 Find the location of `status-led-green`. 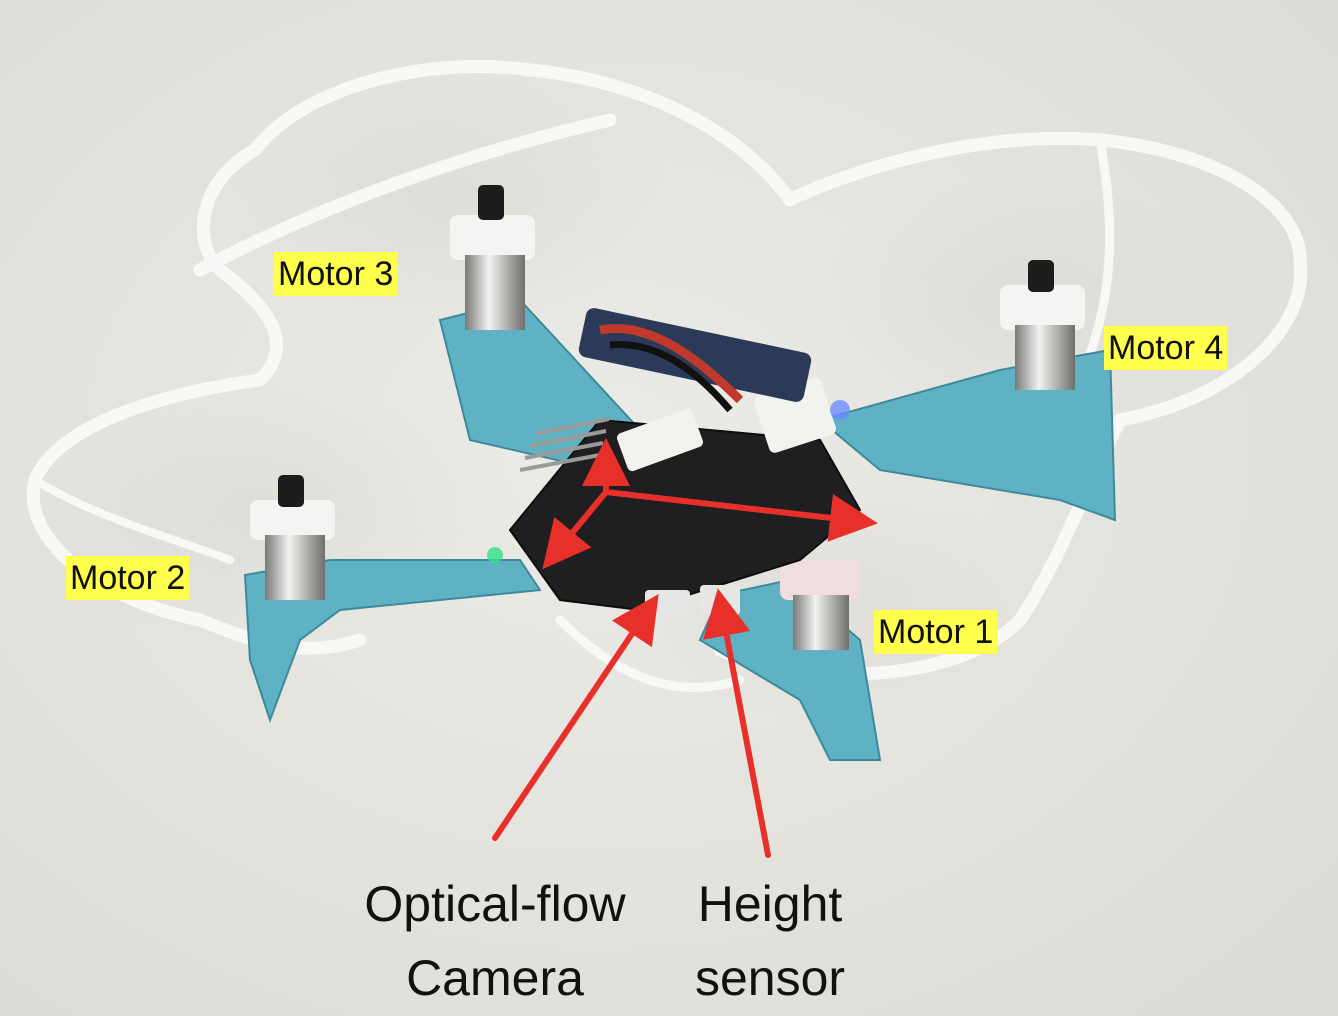

status-led-green is located at coordinates (495, 555).